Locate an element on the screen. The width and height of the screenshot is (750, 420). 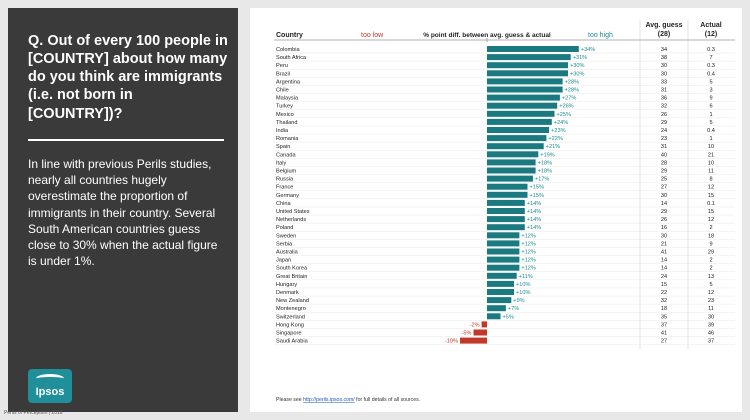
avg-guess-value: 16 is located at coordinates (664, 228).